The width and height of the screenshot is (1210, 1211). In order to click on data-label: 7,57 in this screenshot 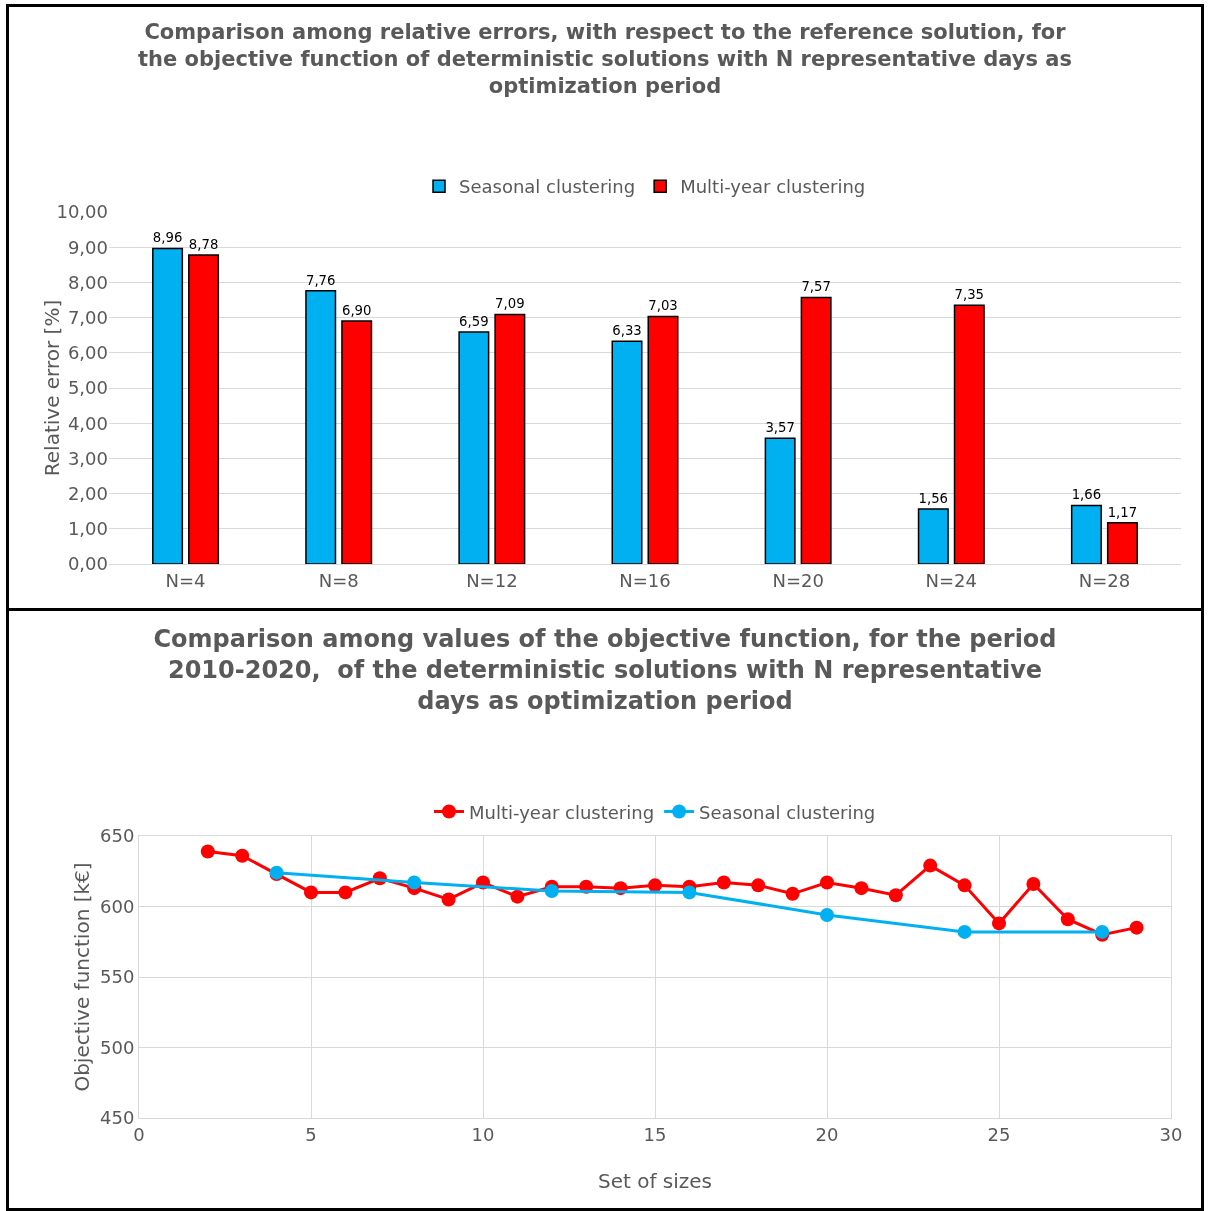, I will do `click(816, 287)`.